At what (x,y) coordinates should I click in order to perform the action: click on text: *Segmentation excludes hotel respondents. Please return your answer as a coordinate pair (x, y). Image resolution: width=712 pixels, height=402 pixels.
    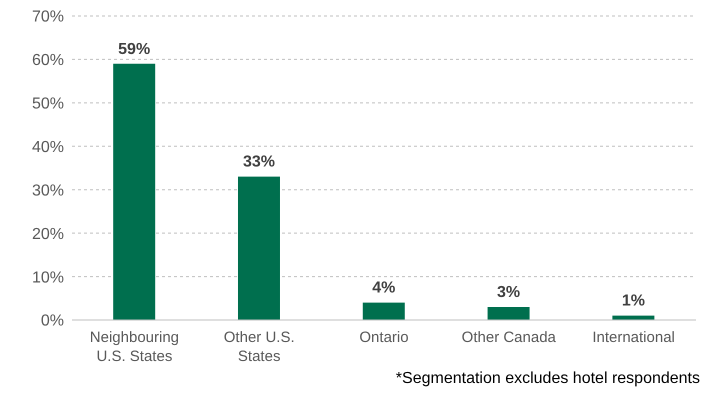
    Looking at the image, I should click on (548, 379).